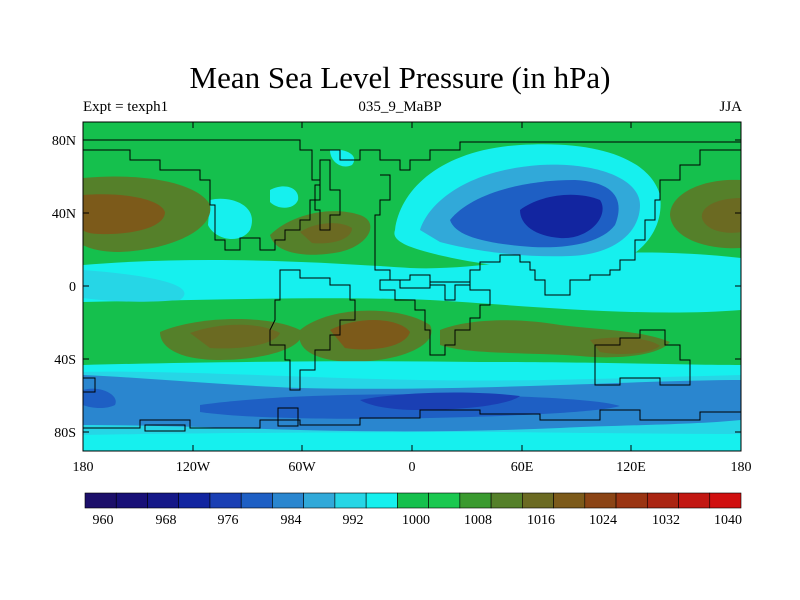 The height and width of the screenshot is (600, 800). I want to click on colorbar-label-1024: 1024, so click(603, 520).